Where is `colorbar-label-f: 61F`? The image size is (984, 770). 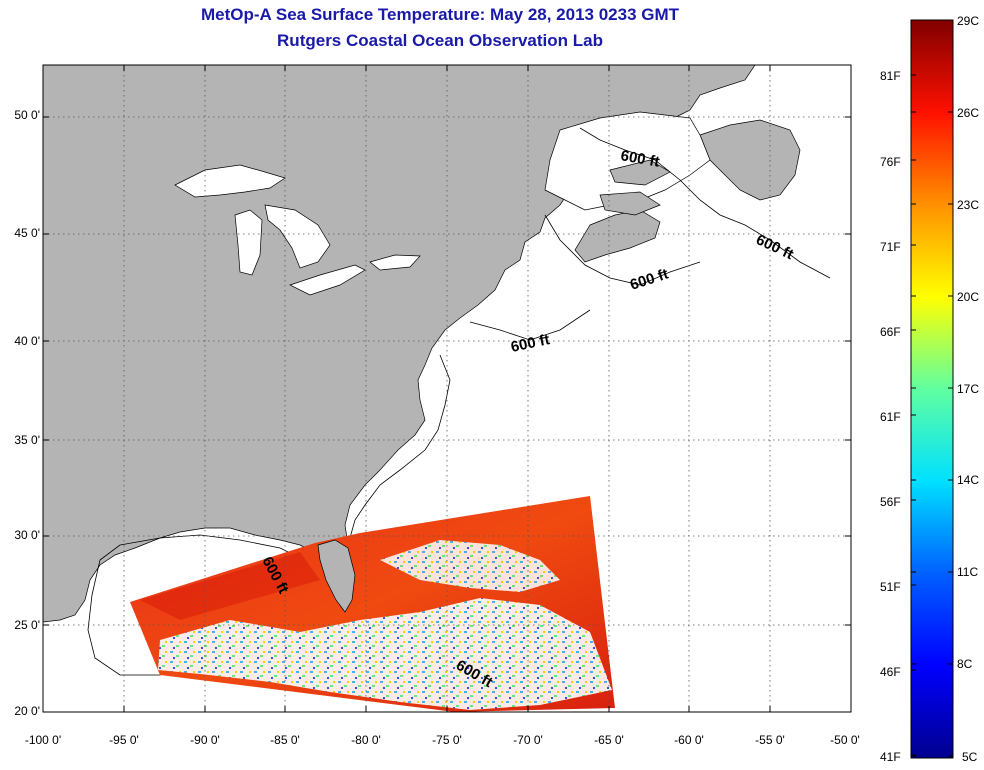
colorbar-label-f: 61F is located at coordinates (890, 417).